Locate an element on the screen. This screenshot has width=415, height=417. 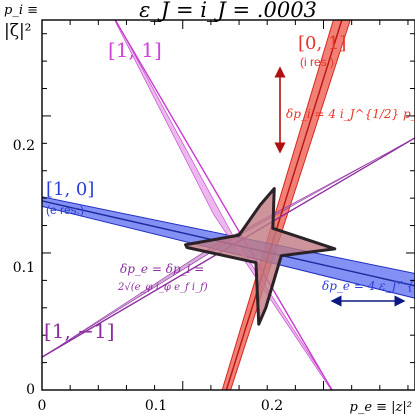
label-i-res: (i res.) is located at coordinates (317, 62).